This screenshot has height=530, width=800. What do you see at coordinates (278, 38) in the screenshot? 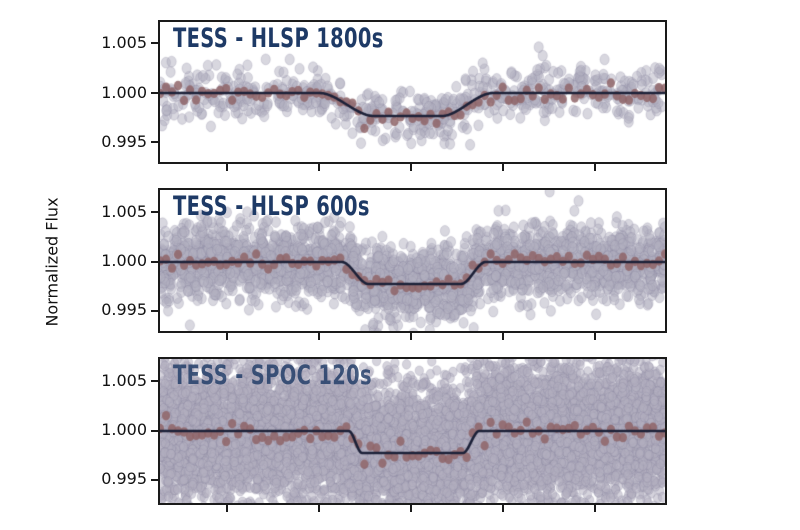
I see `panel-title-hlsp-1800: TESS - HLSP 1800s` at bounding box center [278, 38].